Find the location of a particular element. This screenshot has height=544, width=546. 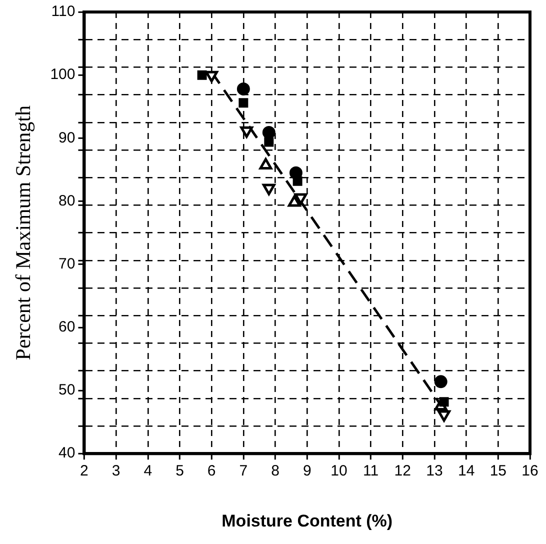

x-tick-label: 16 is located at coordinates (530, 471).